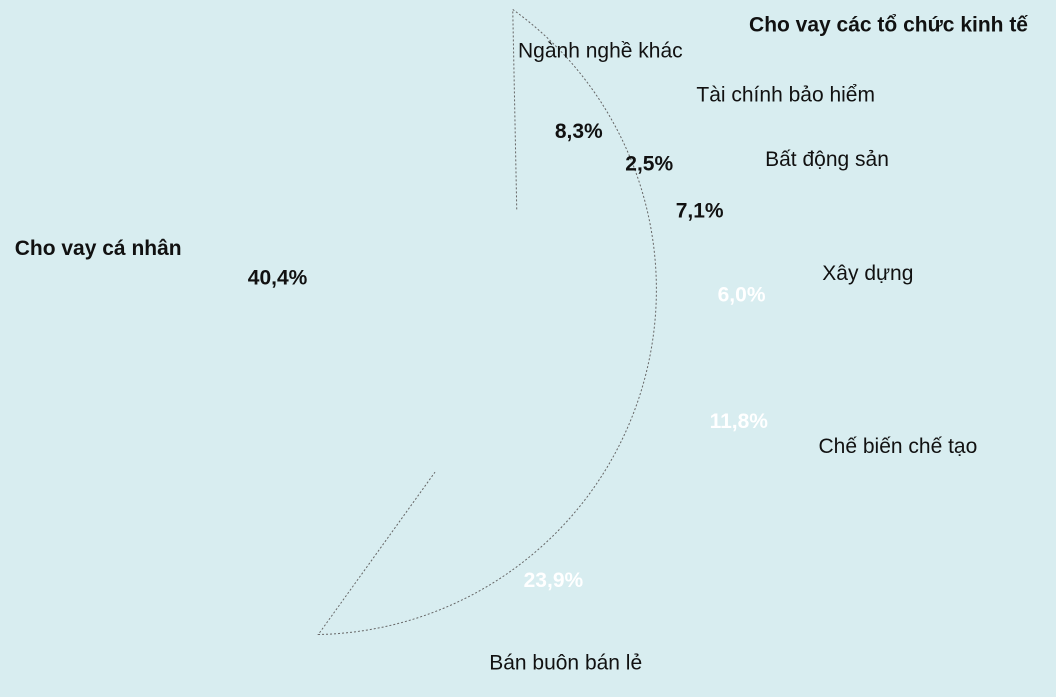 This screenshot has width=1056, height=697. I want to click on category-label: Chế biến chế tạo, so click(898, 446).